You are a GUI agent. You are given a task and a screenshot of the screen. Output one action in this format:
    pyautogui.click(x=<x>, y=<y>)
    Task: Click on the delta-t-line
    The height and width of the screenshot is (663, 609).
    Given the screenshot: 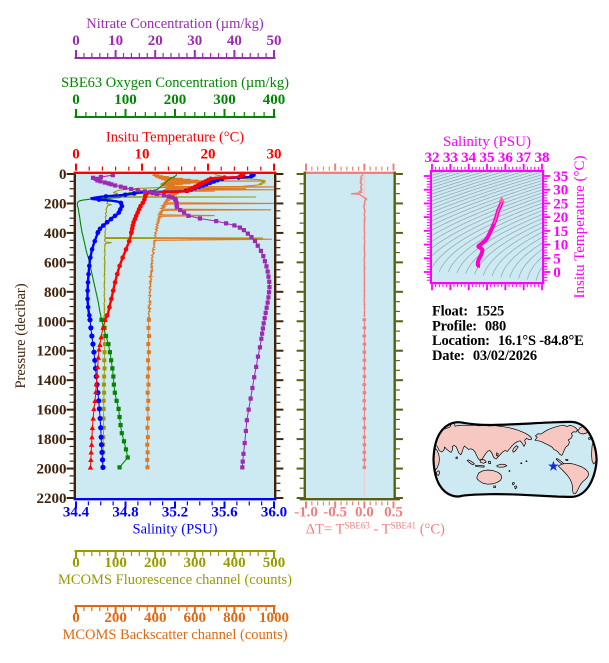 What is the action you would take?
    pyautogui.click(x=359, y=245)
    